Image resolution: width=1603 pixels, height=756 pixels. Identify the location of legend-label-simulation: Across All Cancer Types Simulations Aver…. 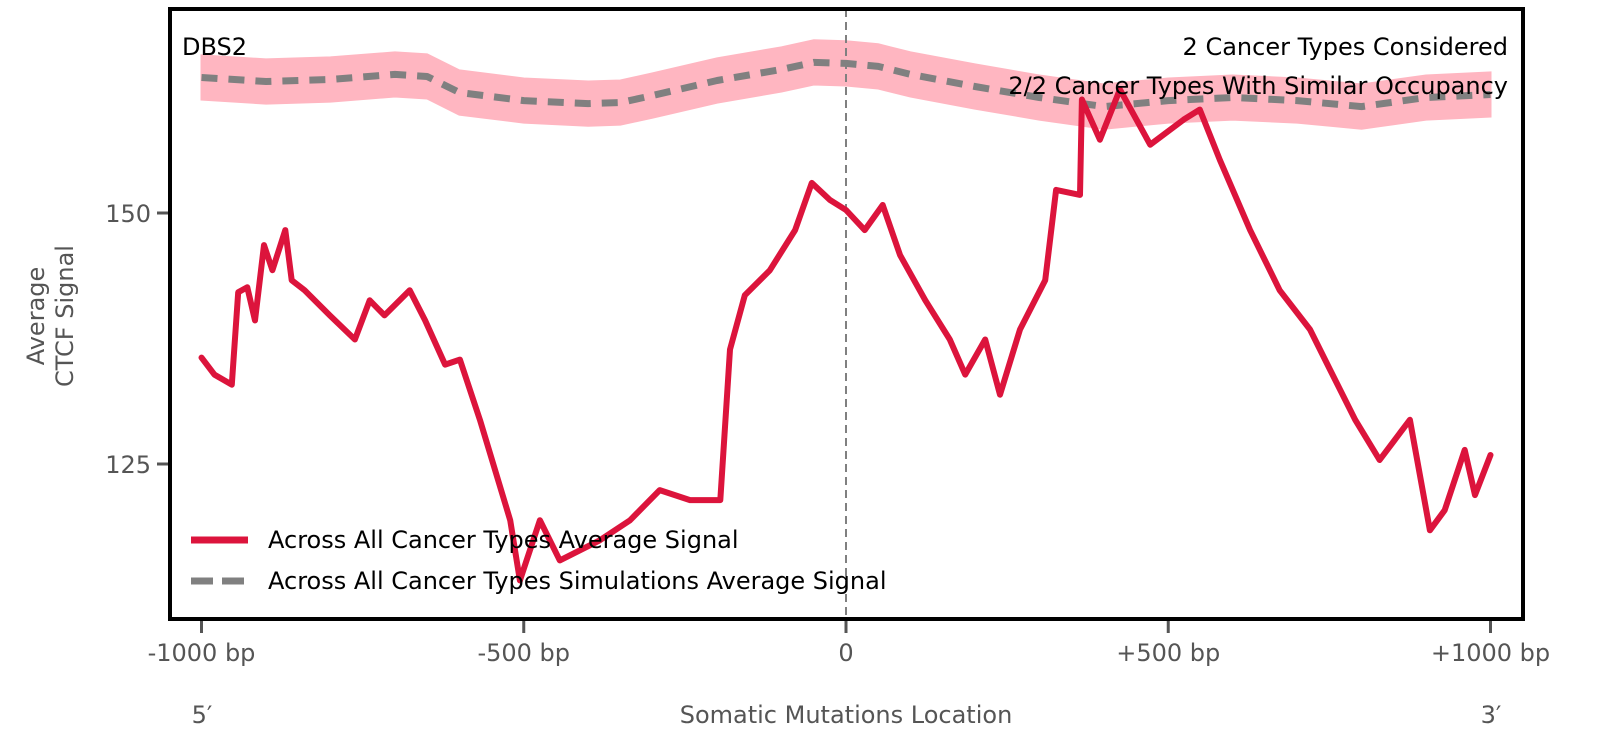
(577, 581).